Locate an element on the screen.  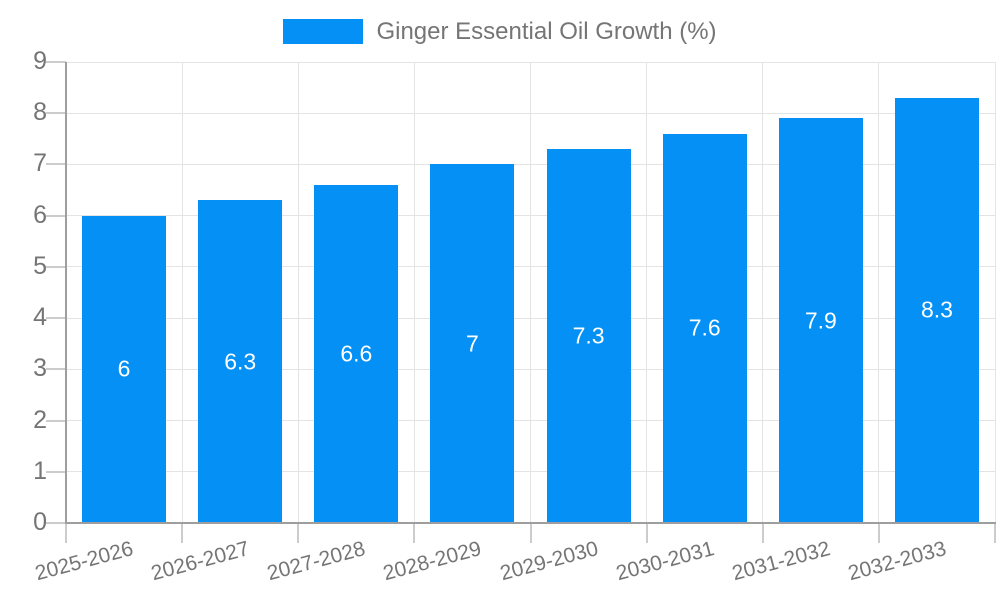
bar-value-label: 6.3 is located at coordinates (240, 361).